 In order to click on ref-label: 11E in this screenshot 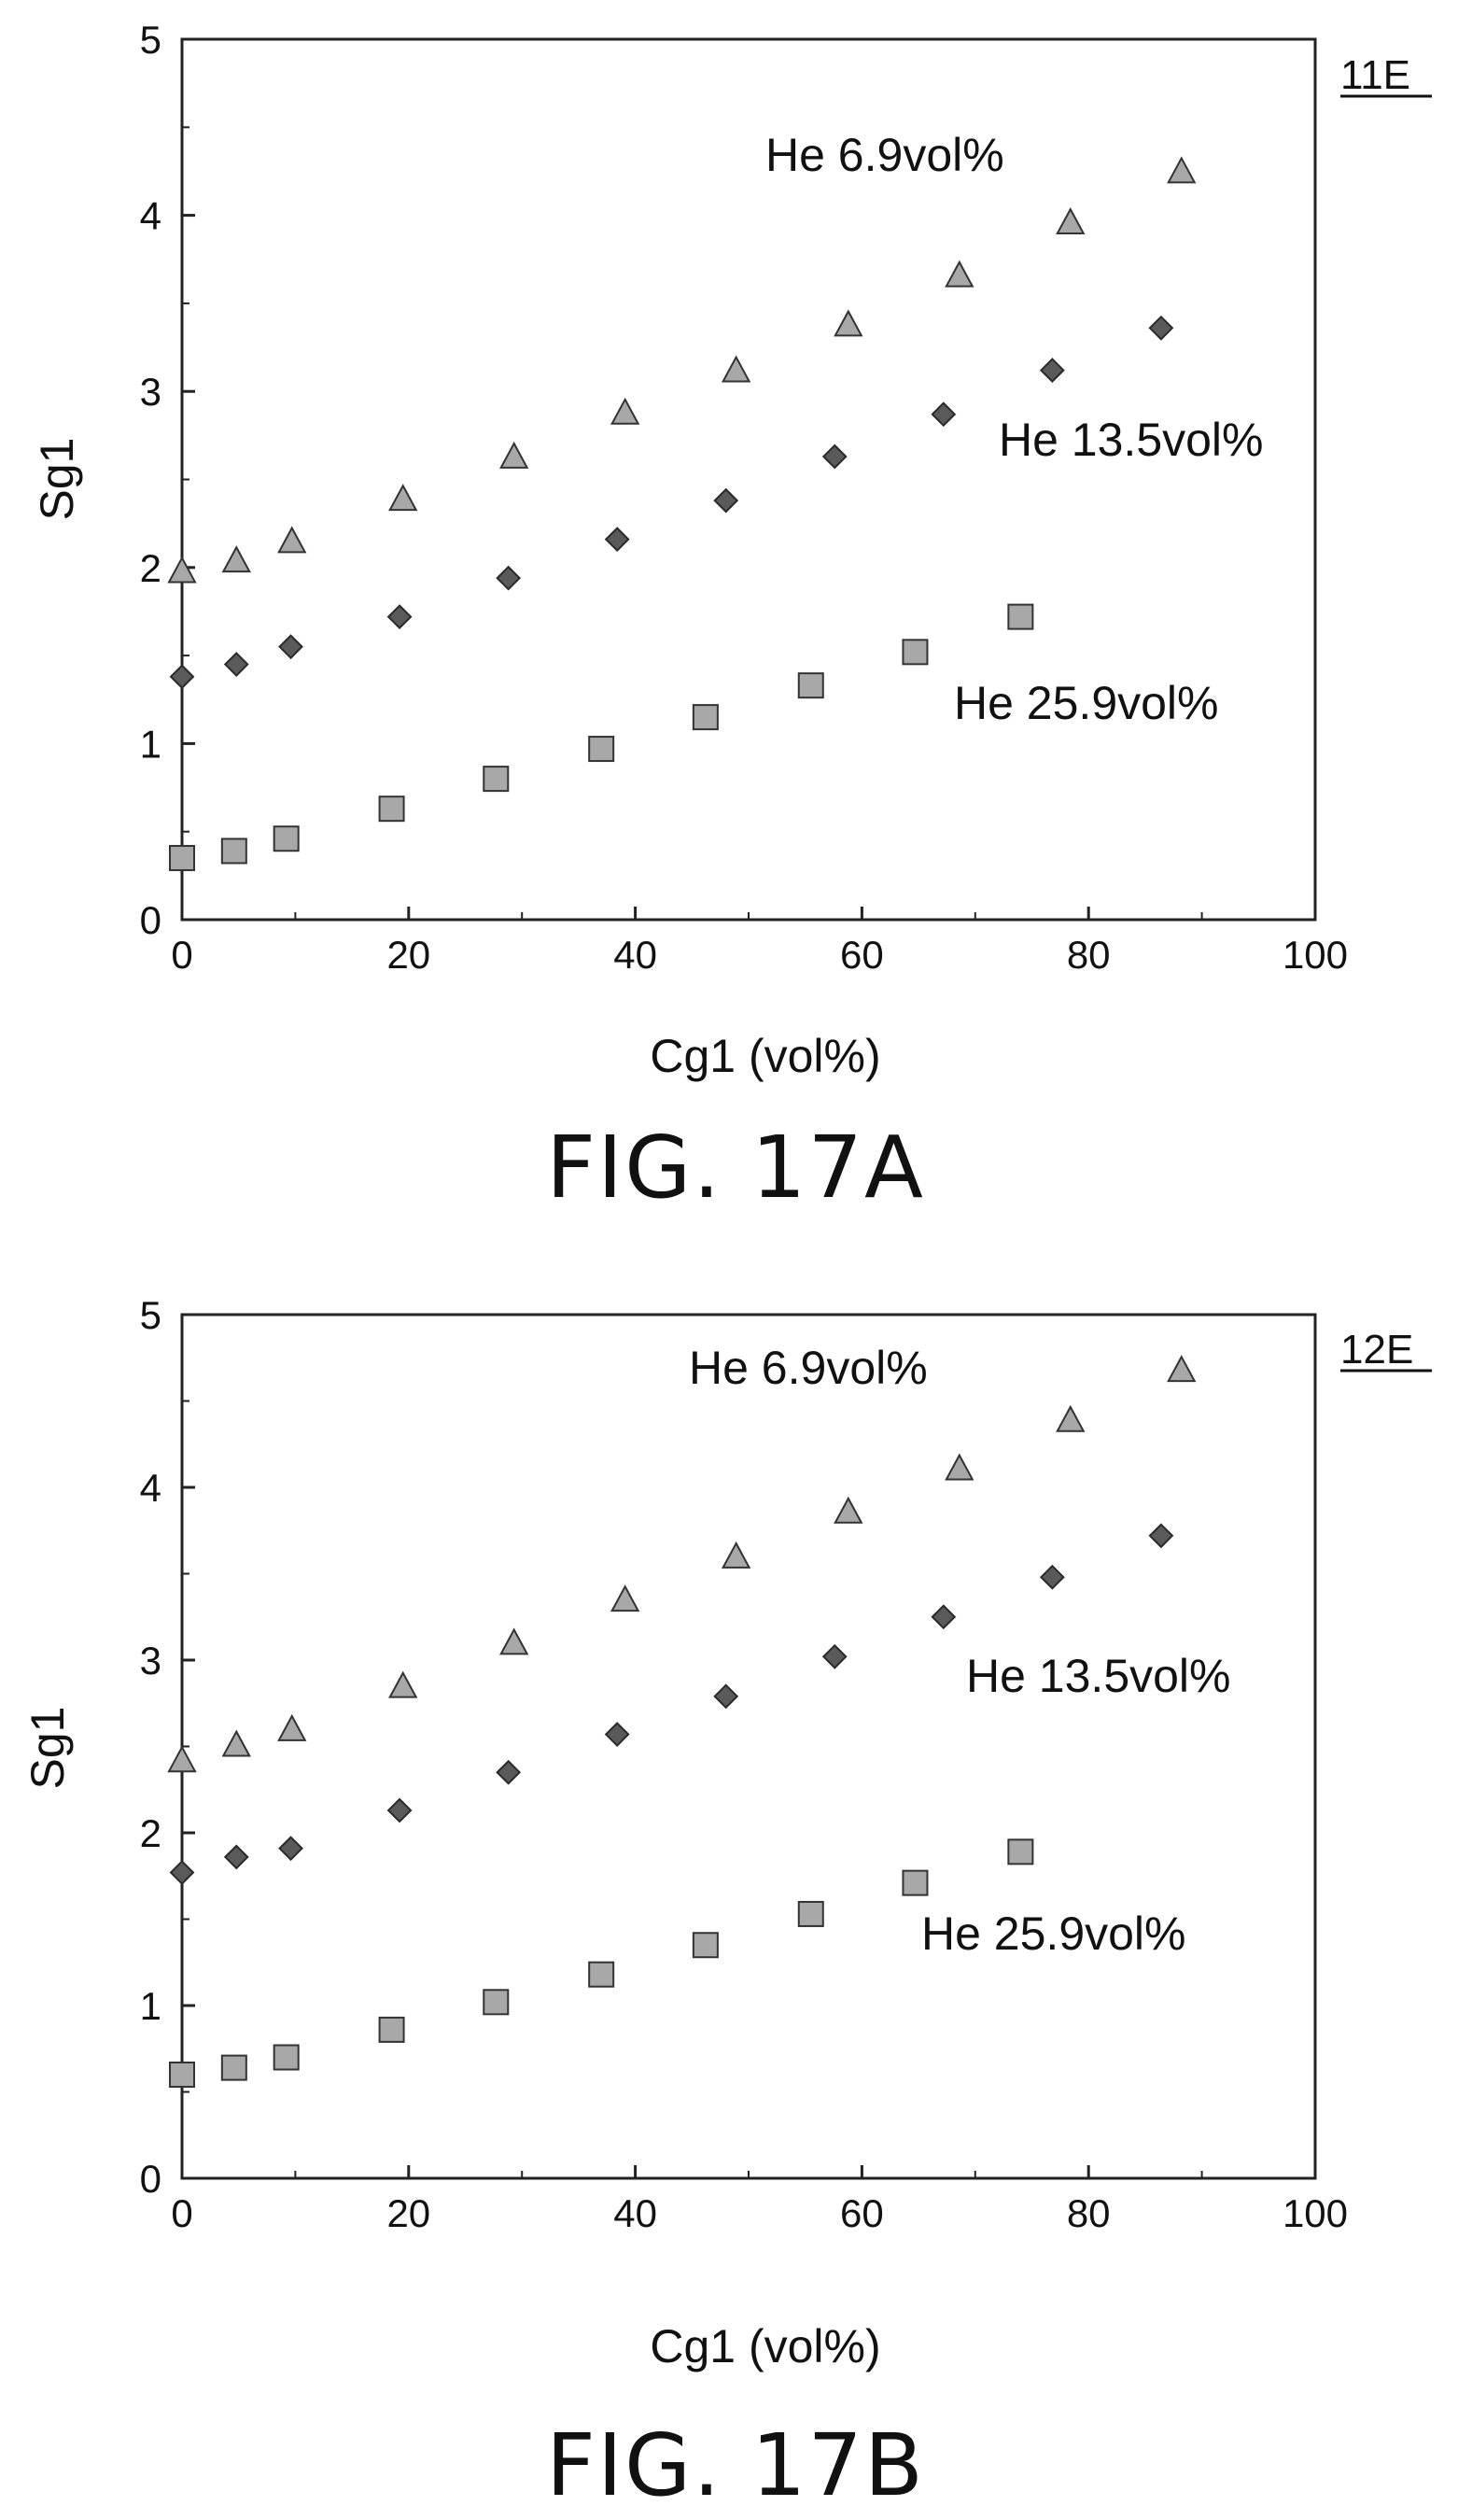, I will do `click(1375, 75)`.